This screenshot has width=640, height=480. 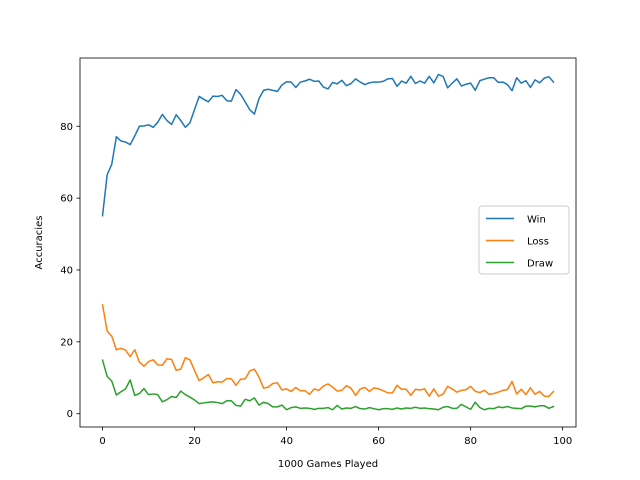 What do you see at coordinates (328, 350) in the screenshot?
I see `series-line-loss` at bounding box center [328, 350].